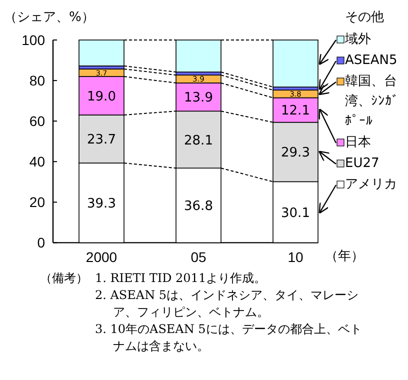 The height and width of the screenshot is (380, 408). I want to click on series-name0: アメリカ, so click(371, 185).